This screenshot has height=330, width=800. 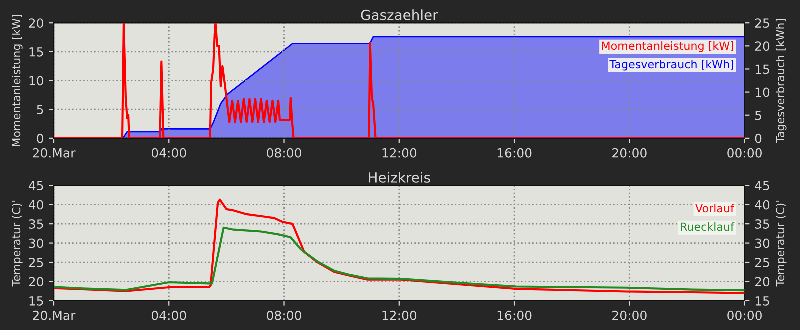 What do you see at coordinates (36, 263) in the screenshot?
I see `y-tick-label: 25` at bounding box center [36, 263].